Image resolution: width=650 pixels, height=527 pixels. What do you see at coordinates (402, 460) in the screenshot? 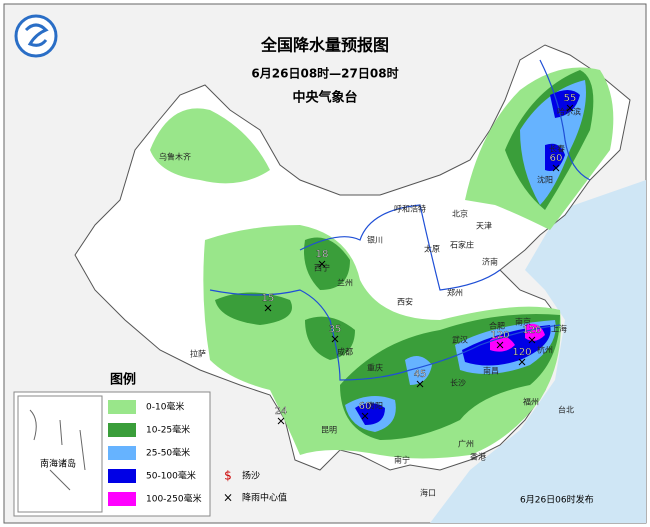
I see `city-label: 南宁` at bounding box center [402, 460].